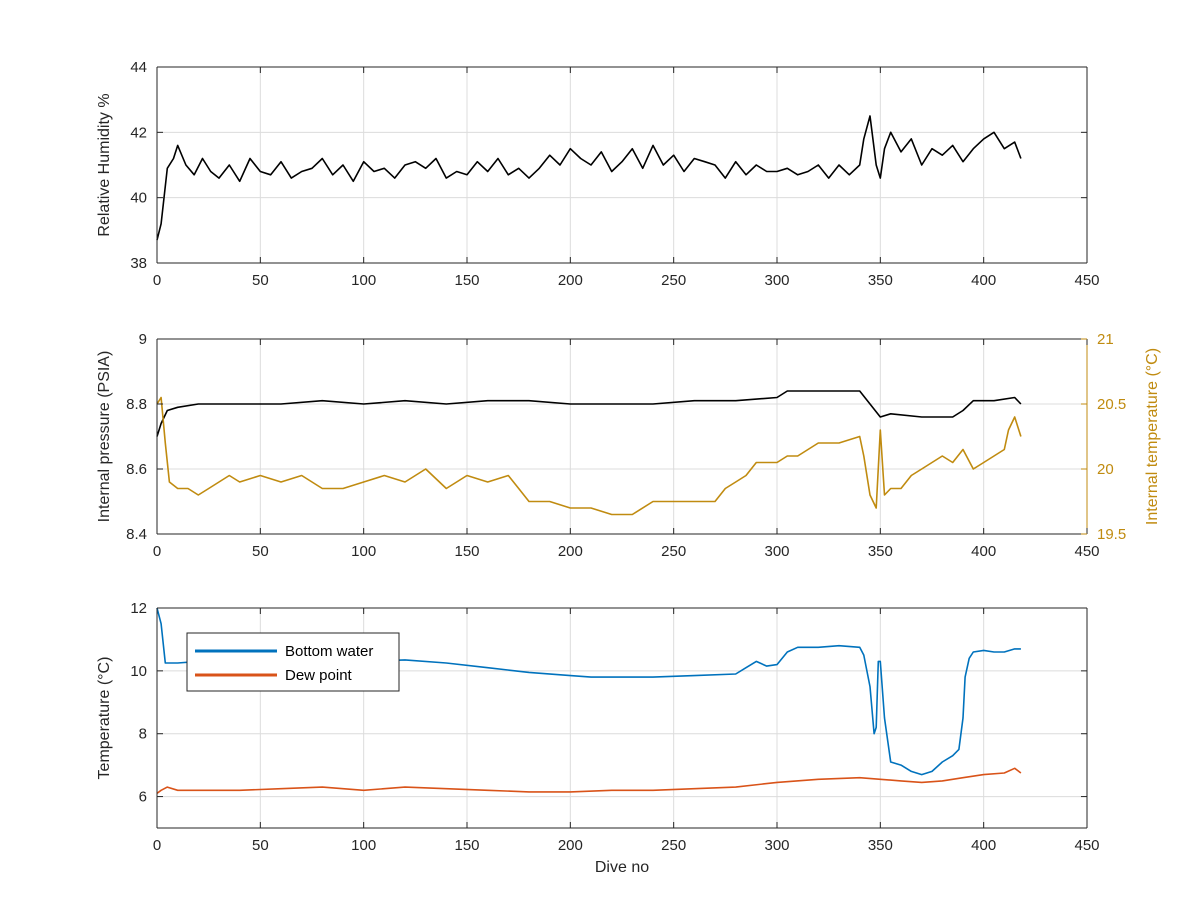 This screenshot has width=1200, height=900. Describe the element at coordinates (319, 675) in the screenshot. I see `legend-label: Dew point` at that location.